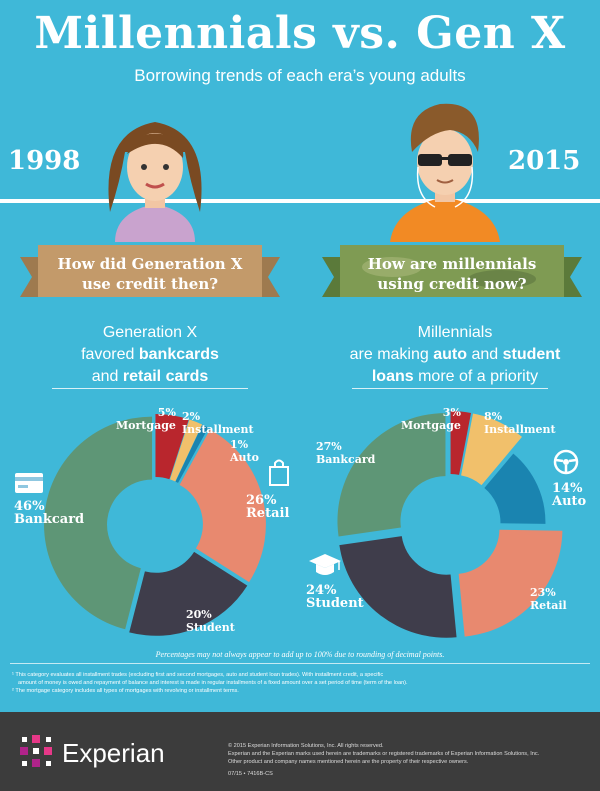 The width and height of the screenshot is (600, 791). I want to click on footer-bar, so click(300, 751).